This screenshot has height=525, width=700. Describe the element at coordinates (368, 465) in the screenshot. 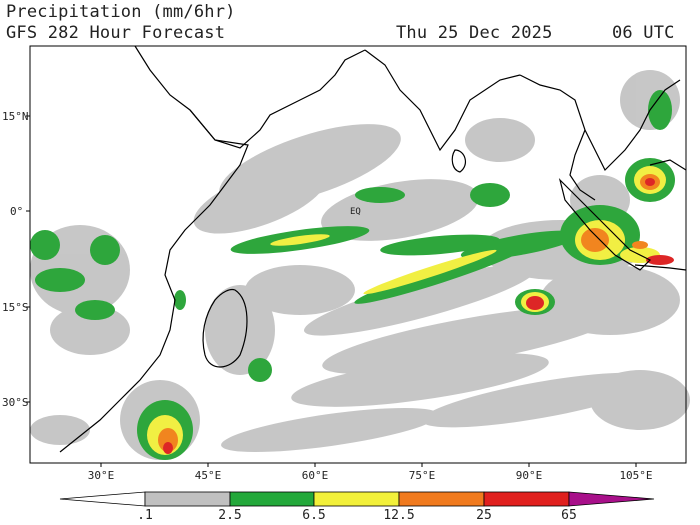

I see `longitude-ticks` at that location.